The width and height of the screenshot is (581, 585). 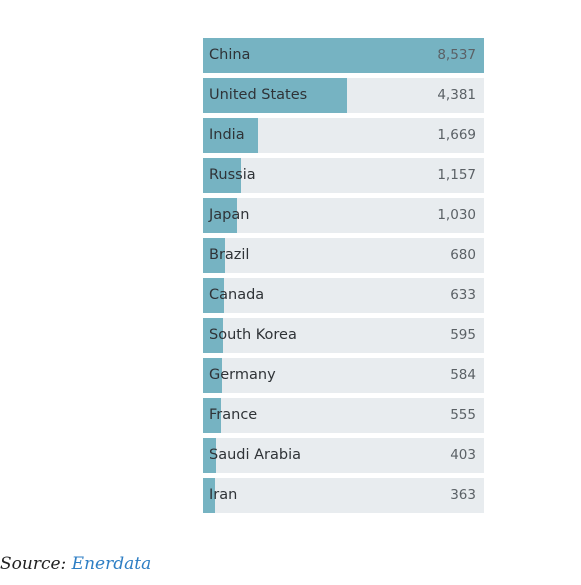 What do you see at coordinates (463, 415) in the screenshot?
I see `value-label: 555` at bounding box center [463, 415].